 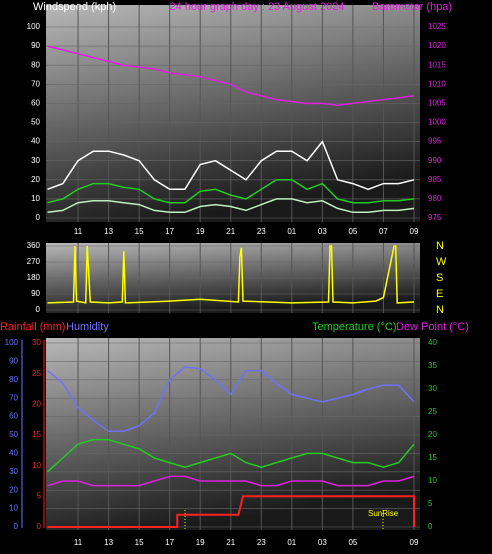 What do you see at coordinates (435, 198) in the screenshot?
I see `y-tick-label: 980` at bounding box center [435, 198].